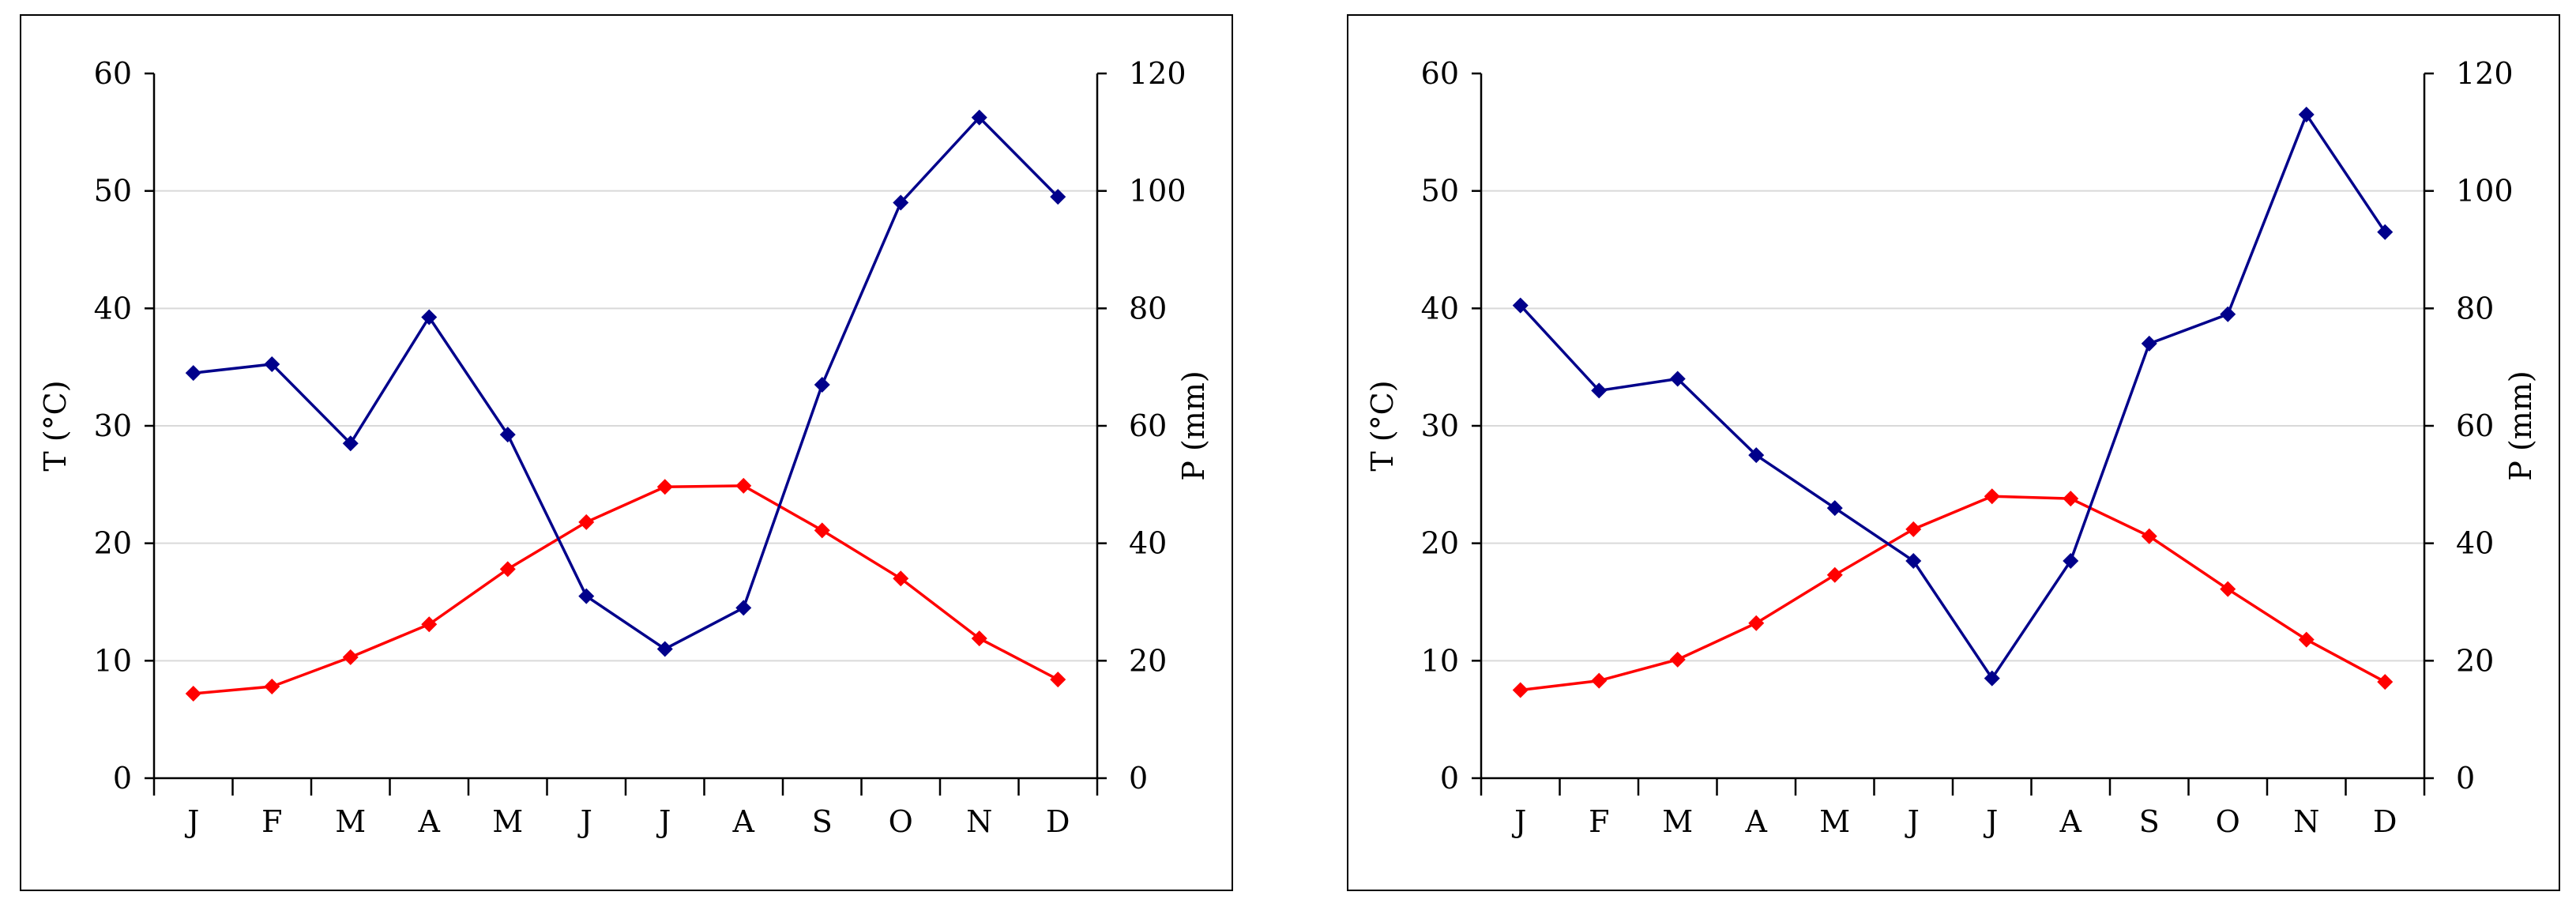 This screenshot has height=903, width=2576. Describe the element at coordinates (113, 660) in the screenshot. I see `y-tick-label-left: 10` at that location.